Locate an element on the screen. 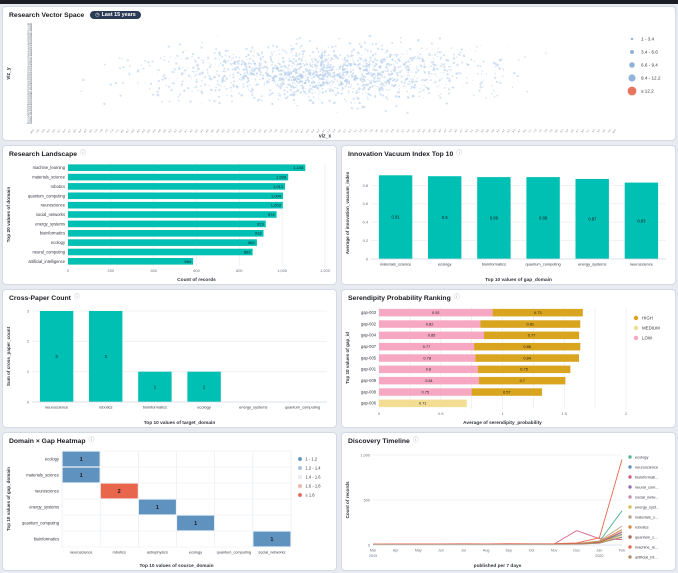 The width and height of the screenshot is (678, 573). svg-text: 7.5 is located at coordinates (541, 131).